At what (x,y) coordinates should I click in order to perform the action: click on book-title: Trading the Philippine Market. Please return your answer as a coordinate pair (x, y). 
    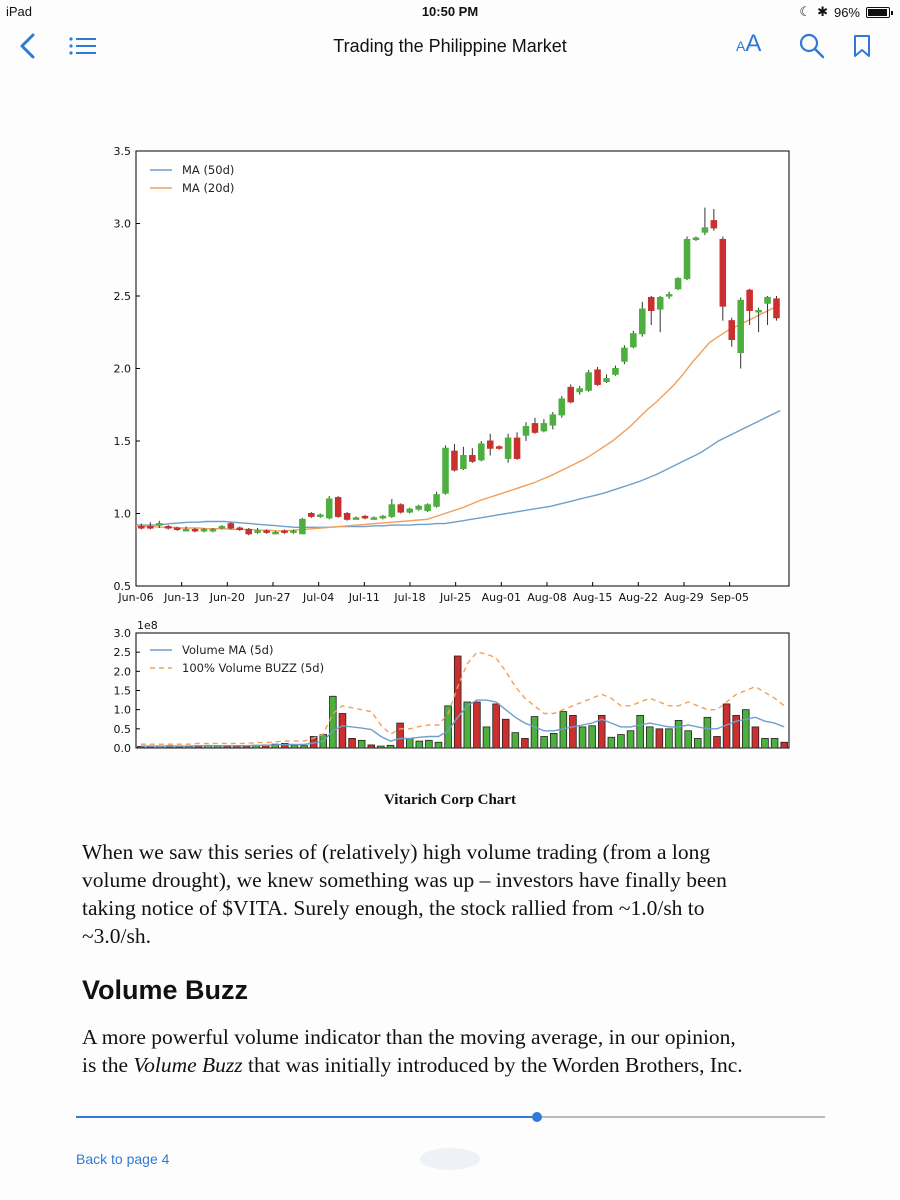
    Looking at the image, I should click on (450, 46).